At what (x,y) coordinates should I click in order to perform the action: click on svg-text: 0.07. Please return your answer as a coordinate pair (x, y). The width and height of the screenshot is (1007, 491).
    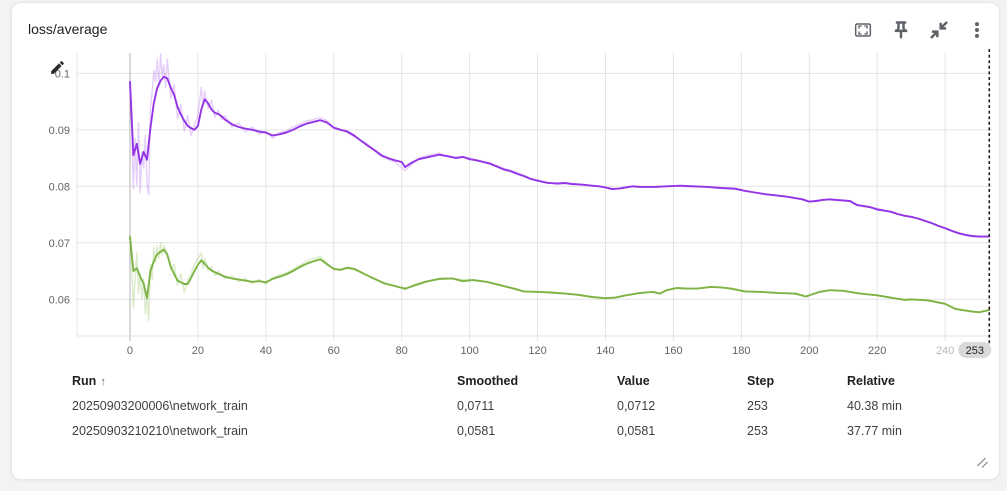
    Looking at the image, I should click on (59, 244).